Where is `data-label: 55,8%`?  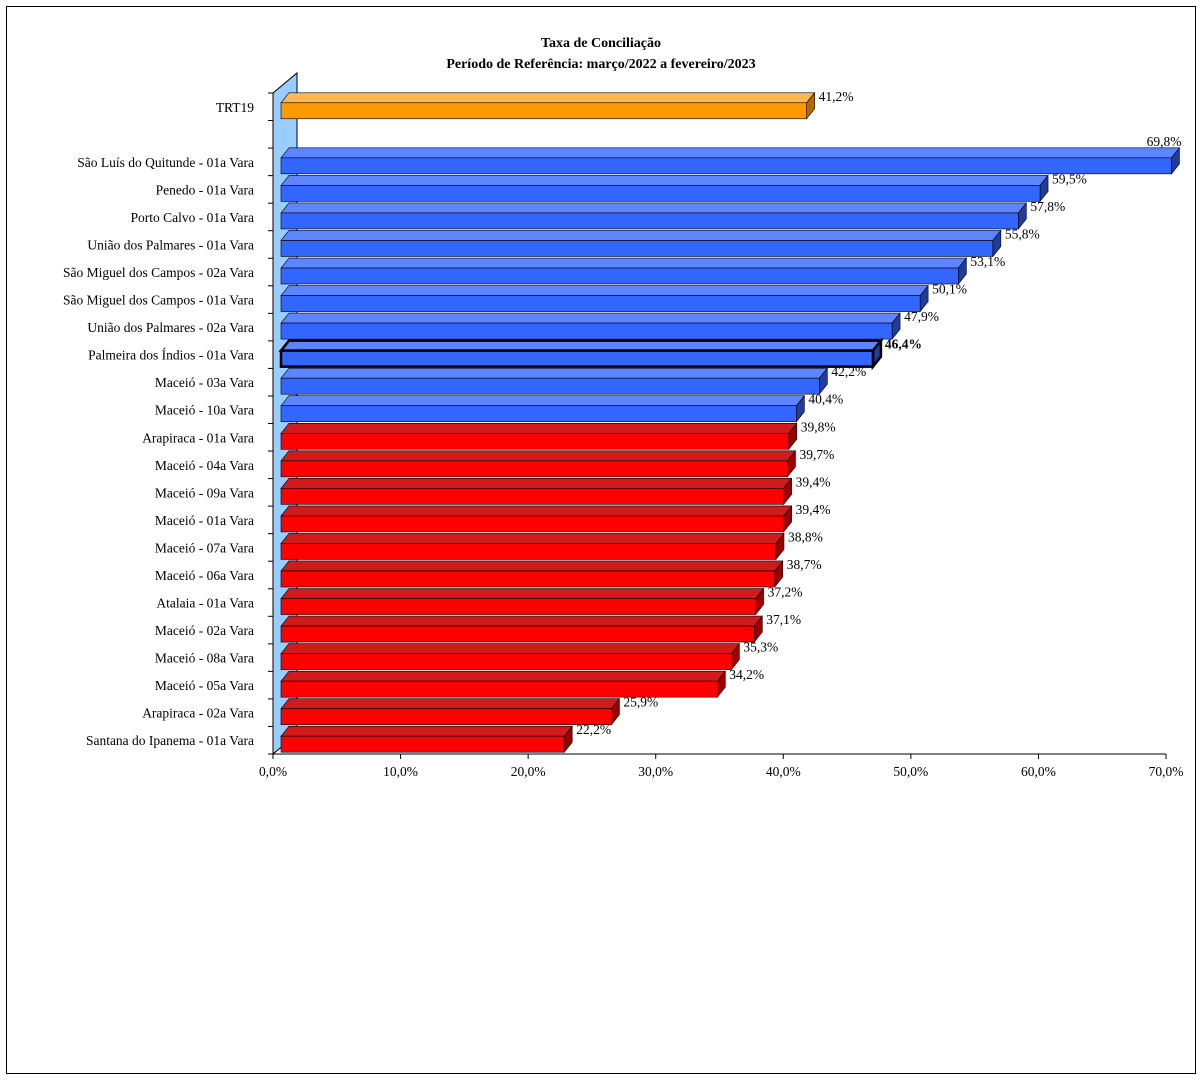 data-label: 55,8% is located at coordinates (1022, 233).